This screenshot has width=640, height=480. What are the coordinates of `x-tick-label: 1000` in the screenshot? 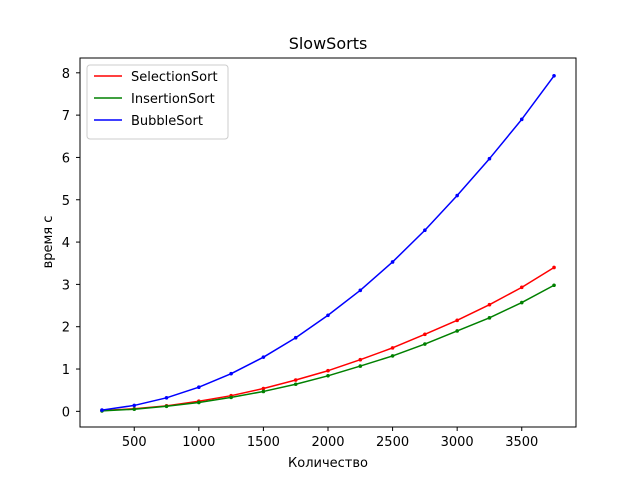 It's located at (198, 442).